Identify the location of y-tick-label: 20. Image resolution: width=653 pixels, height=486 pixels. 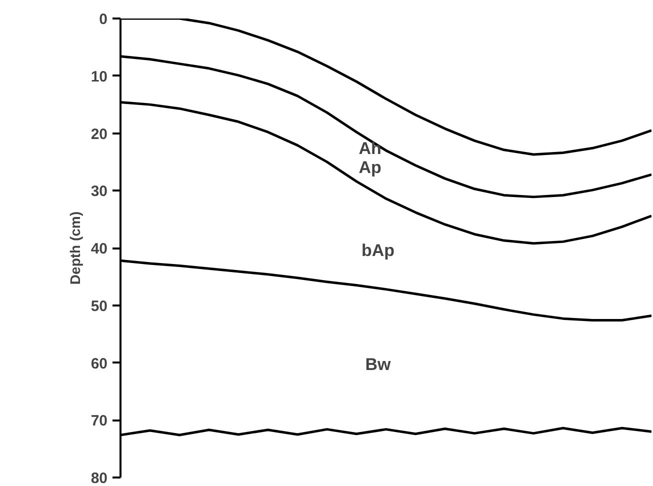
(99, 134).